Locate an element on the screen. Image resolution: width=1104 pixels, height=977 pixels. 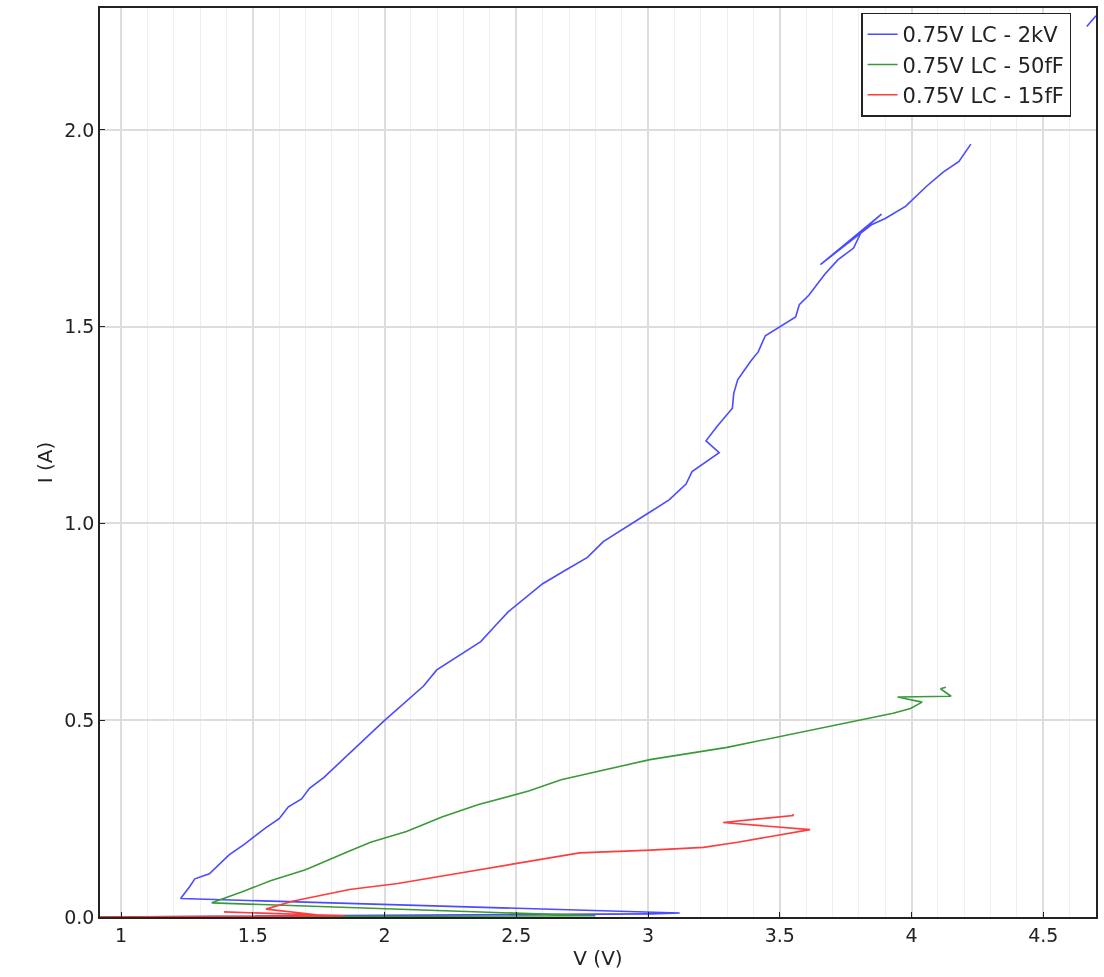
x-tick-label: 1 is located at coordinates (121, 934).